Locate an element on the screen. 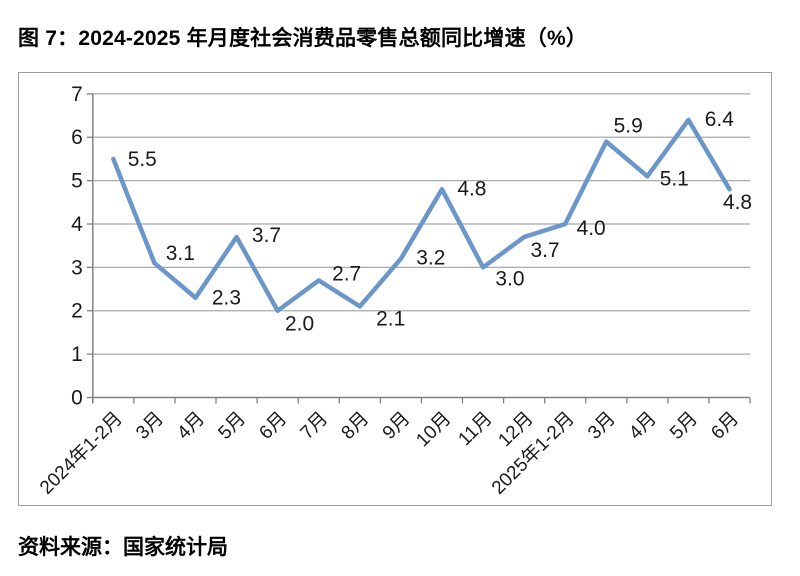  x-tick-label: 2024年1-2月 is located at coordinates (81, 452).